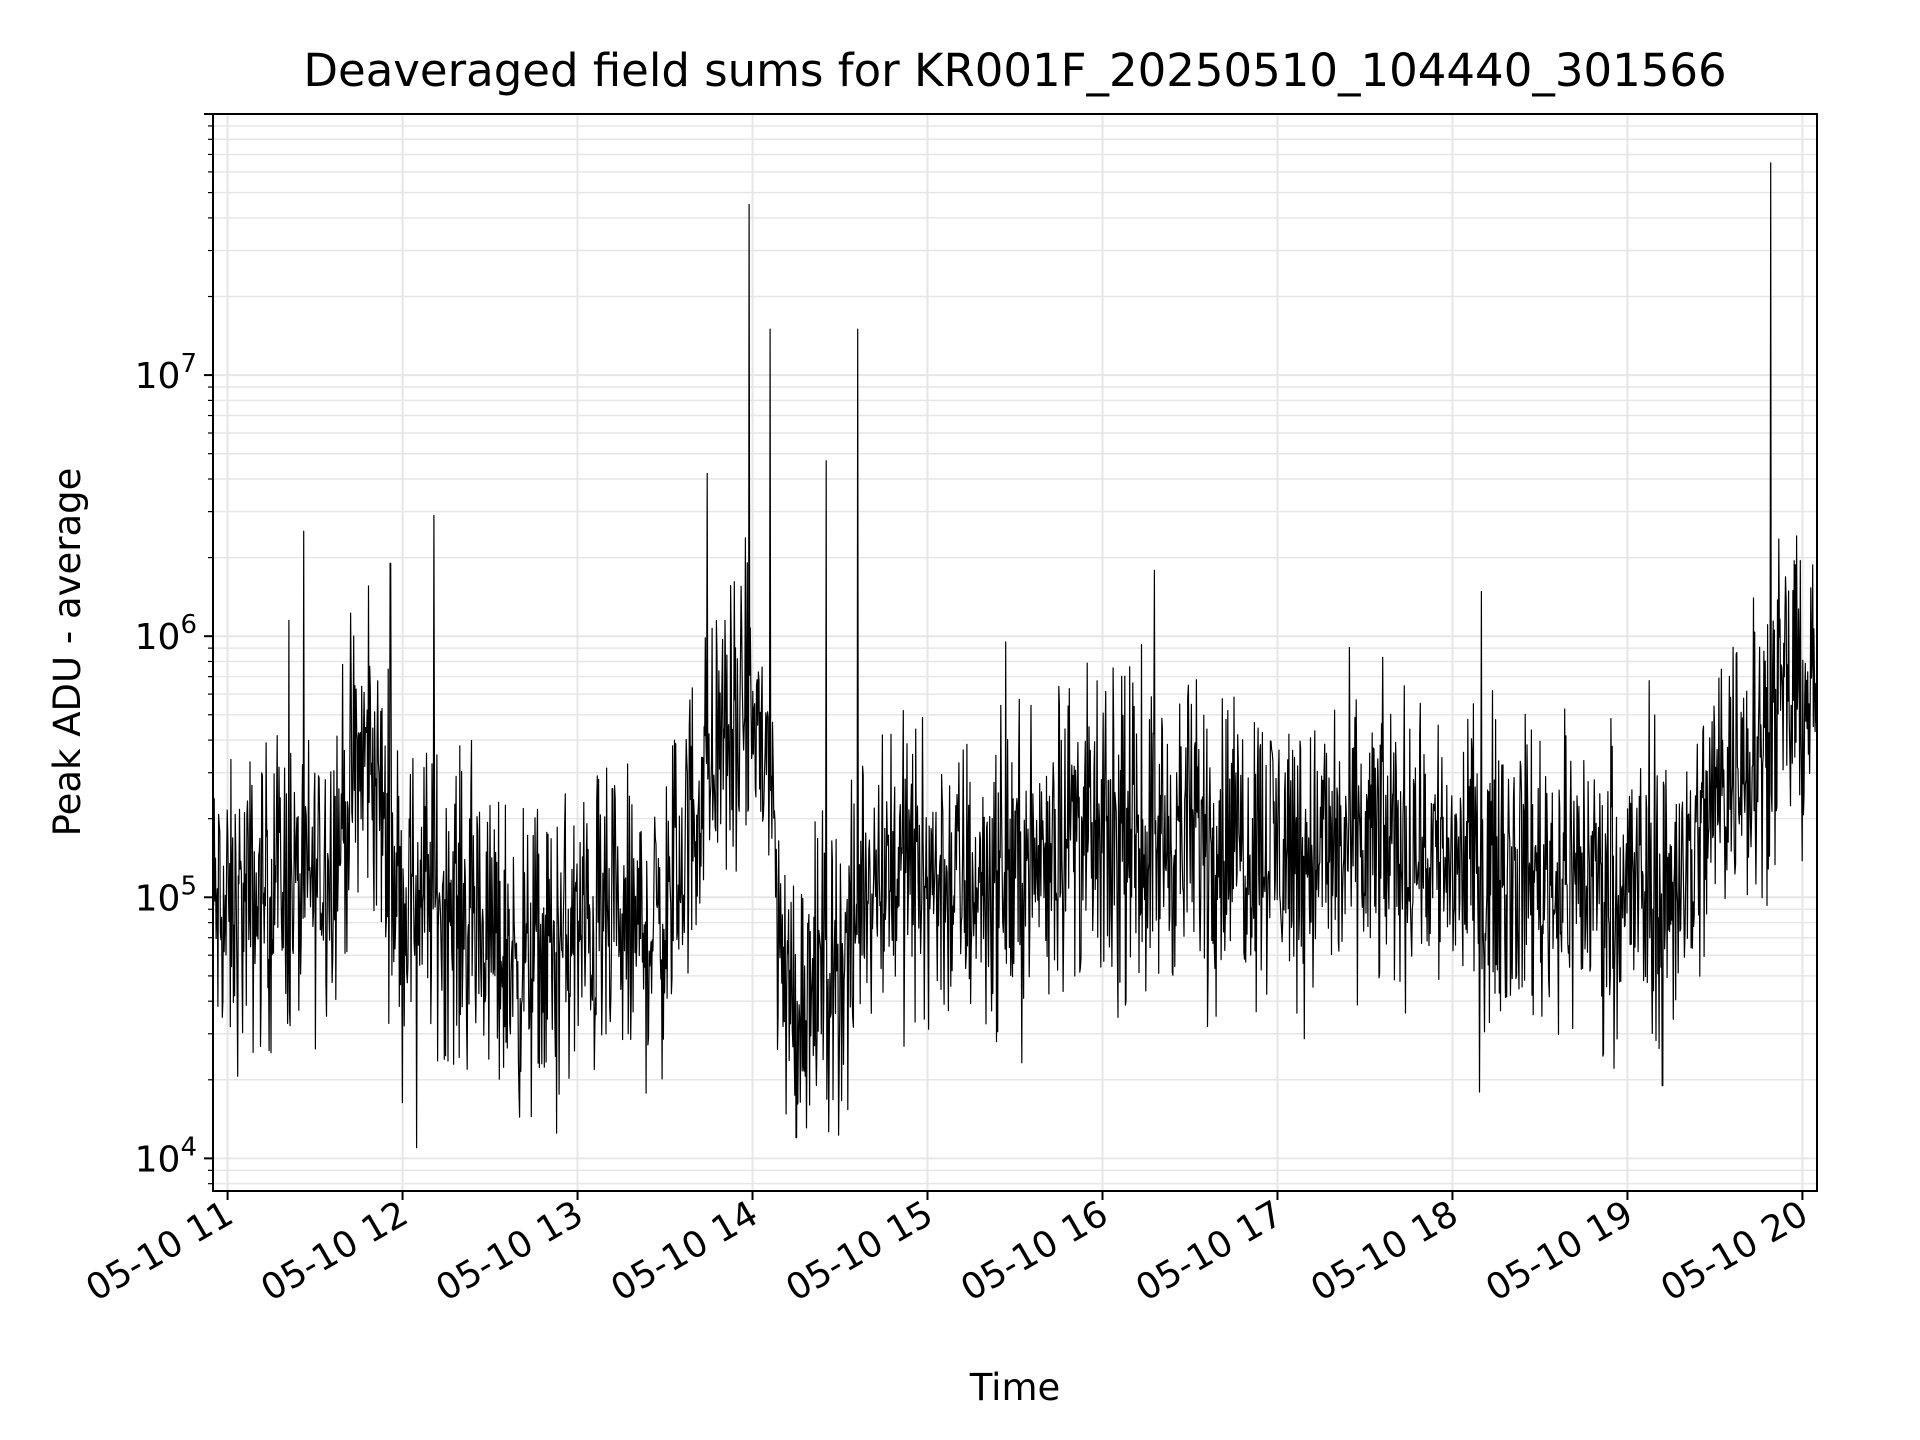 The image size is (1920, 1440). What do you see at coordinates (1015, 1387) in the screenshot?
I see `x-axis-label: Time` at bounding box center [1015, 1387].